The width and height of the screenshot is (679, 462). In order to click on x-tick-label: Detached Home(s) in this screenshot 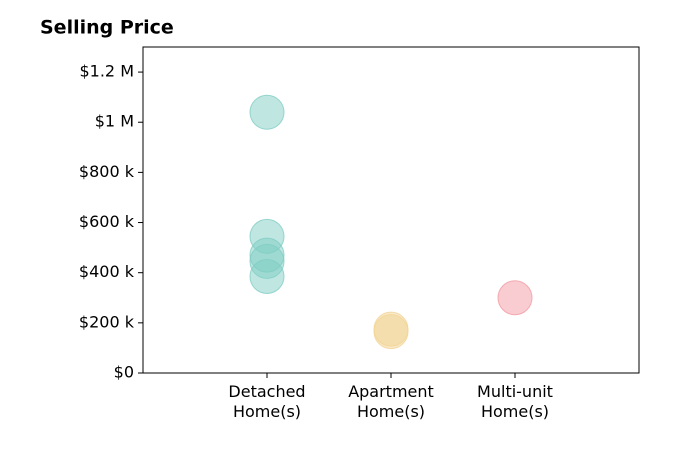, I will do `click(267, 401)`.